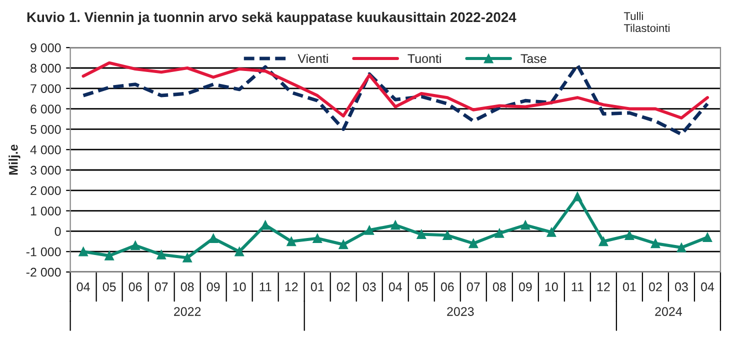 The width and height of the screenshot is (756, 340). I want to click on y-tick-label: 4 000, so click(45, 149).